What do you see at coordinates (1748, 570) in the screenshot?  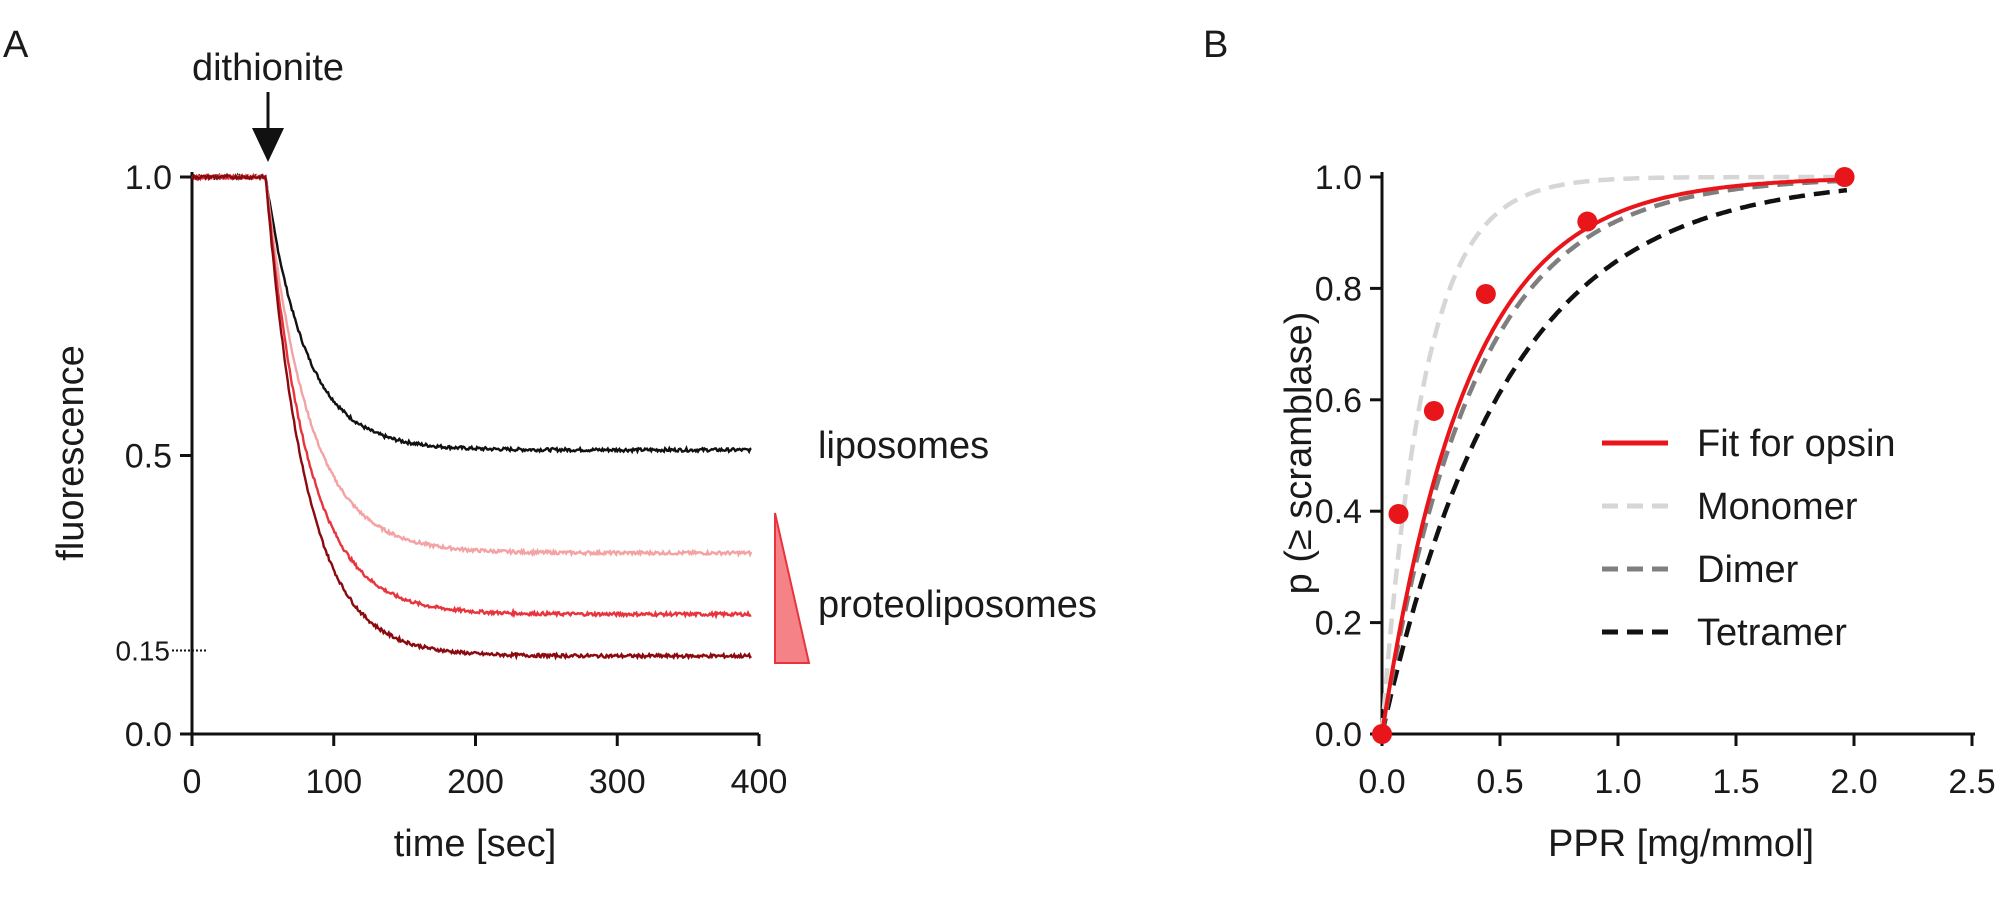 I see `legend-label: Dimer` at bounding box center [1748, 570].